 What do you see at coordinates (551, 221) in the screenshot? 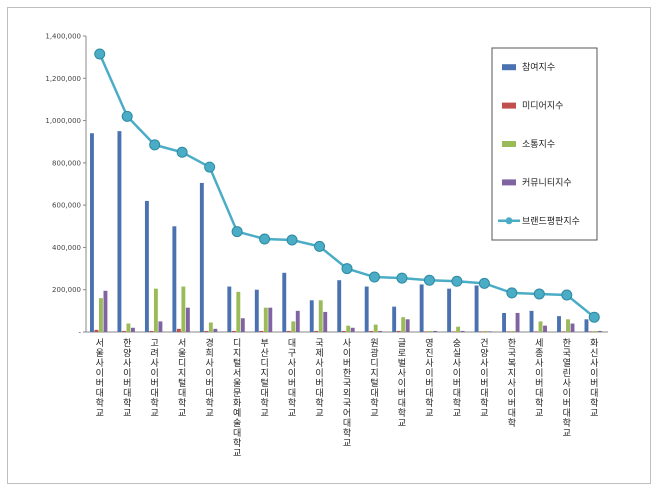
I see `legend-label-5: 브랜드평판지수` at bounding box center [551, 221].